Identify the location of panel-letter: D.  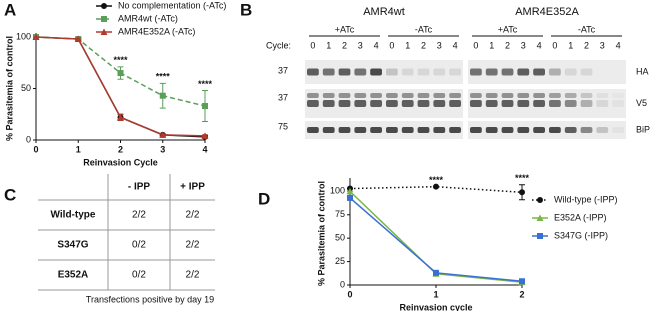
(264, 198).